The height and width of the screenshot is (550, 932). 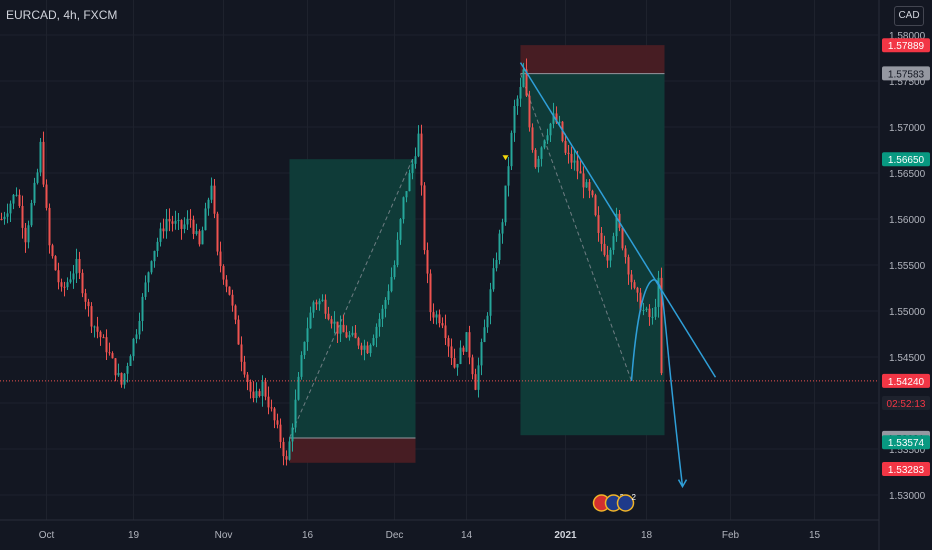 What do you see at coordinates (576, 227) in the screenshot?
I see `short-position-path` at bounding box center [576, 227].